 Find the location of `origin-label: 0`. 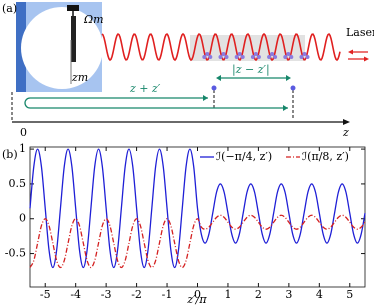

origin-label: 0 is located at coordinates (23, 132).